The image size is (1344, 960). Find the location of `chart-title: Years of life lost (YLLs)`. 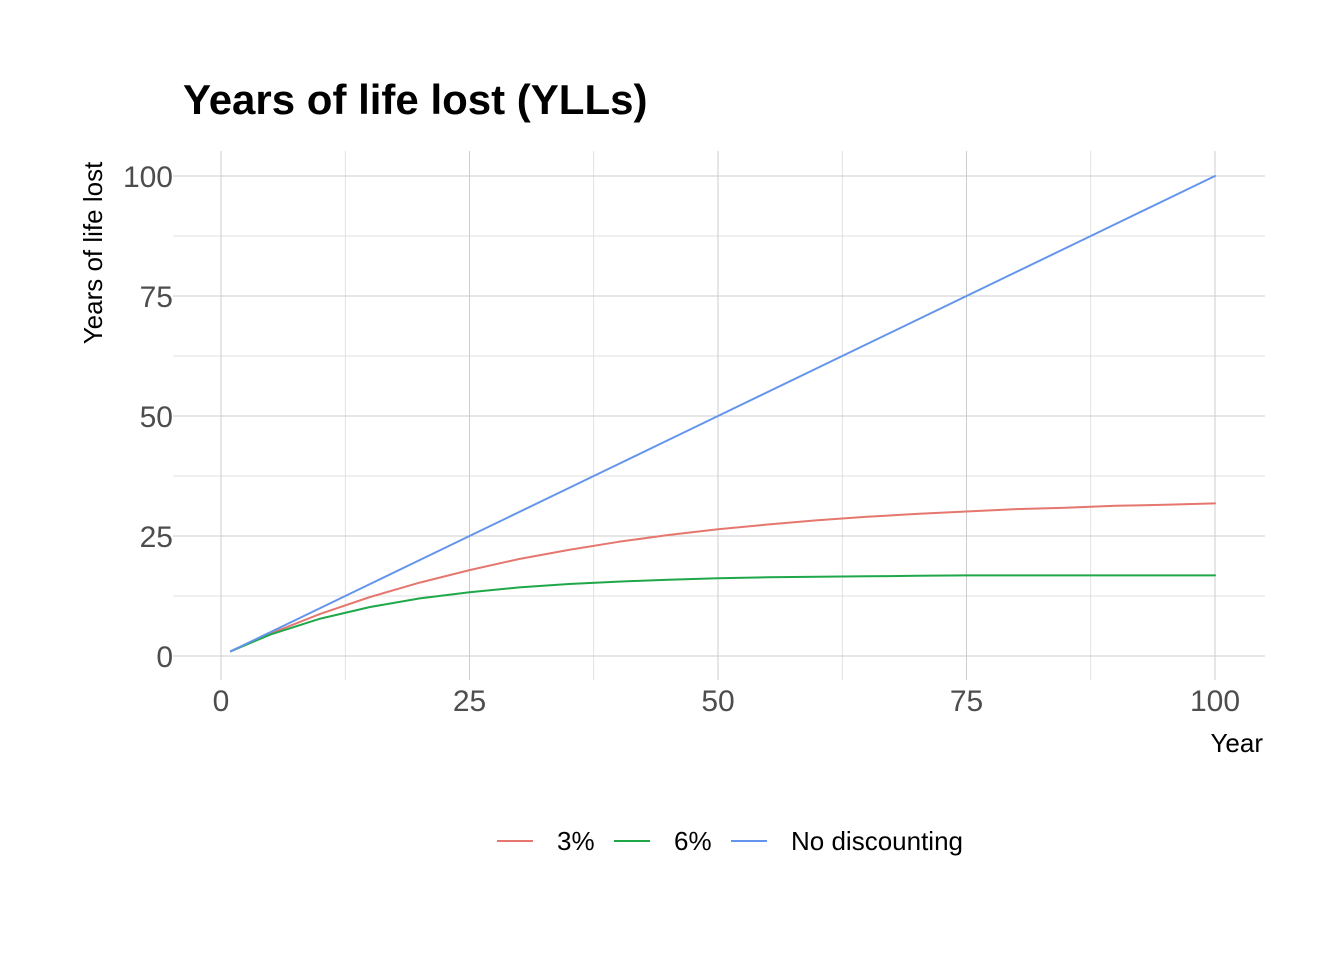

chart-title: Years of life lost (YLLs) is located at coordinates (415, 99).